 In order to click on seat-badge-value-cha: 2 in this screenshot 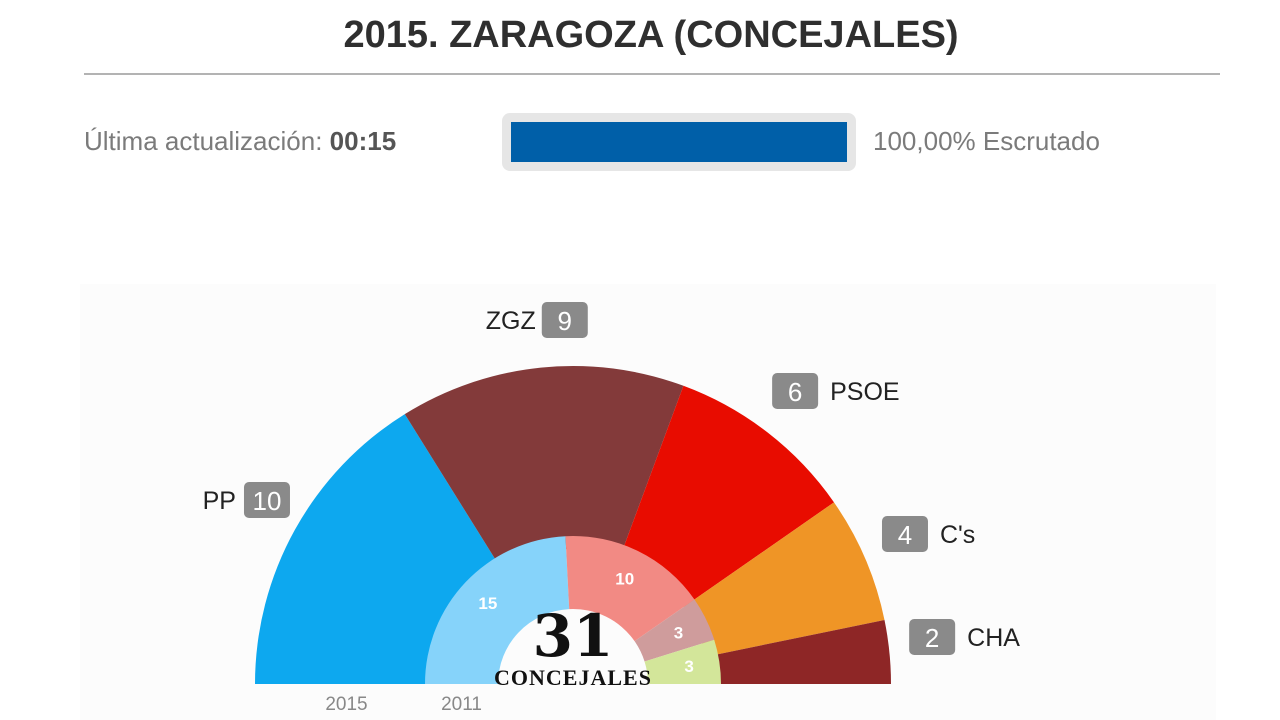, I will do `click(932, 638)`.